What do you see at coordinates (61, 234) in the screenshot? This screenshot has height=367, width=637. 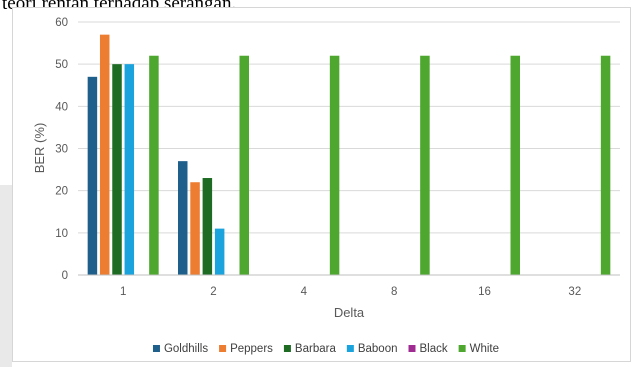 I see `y-tick-label: 10` at bounding box center [61, 234].